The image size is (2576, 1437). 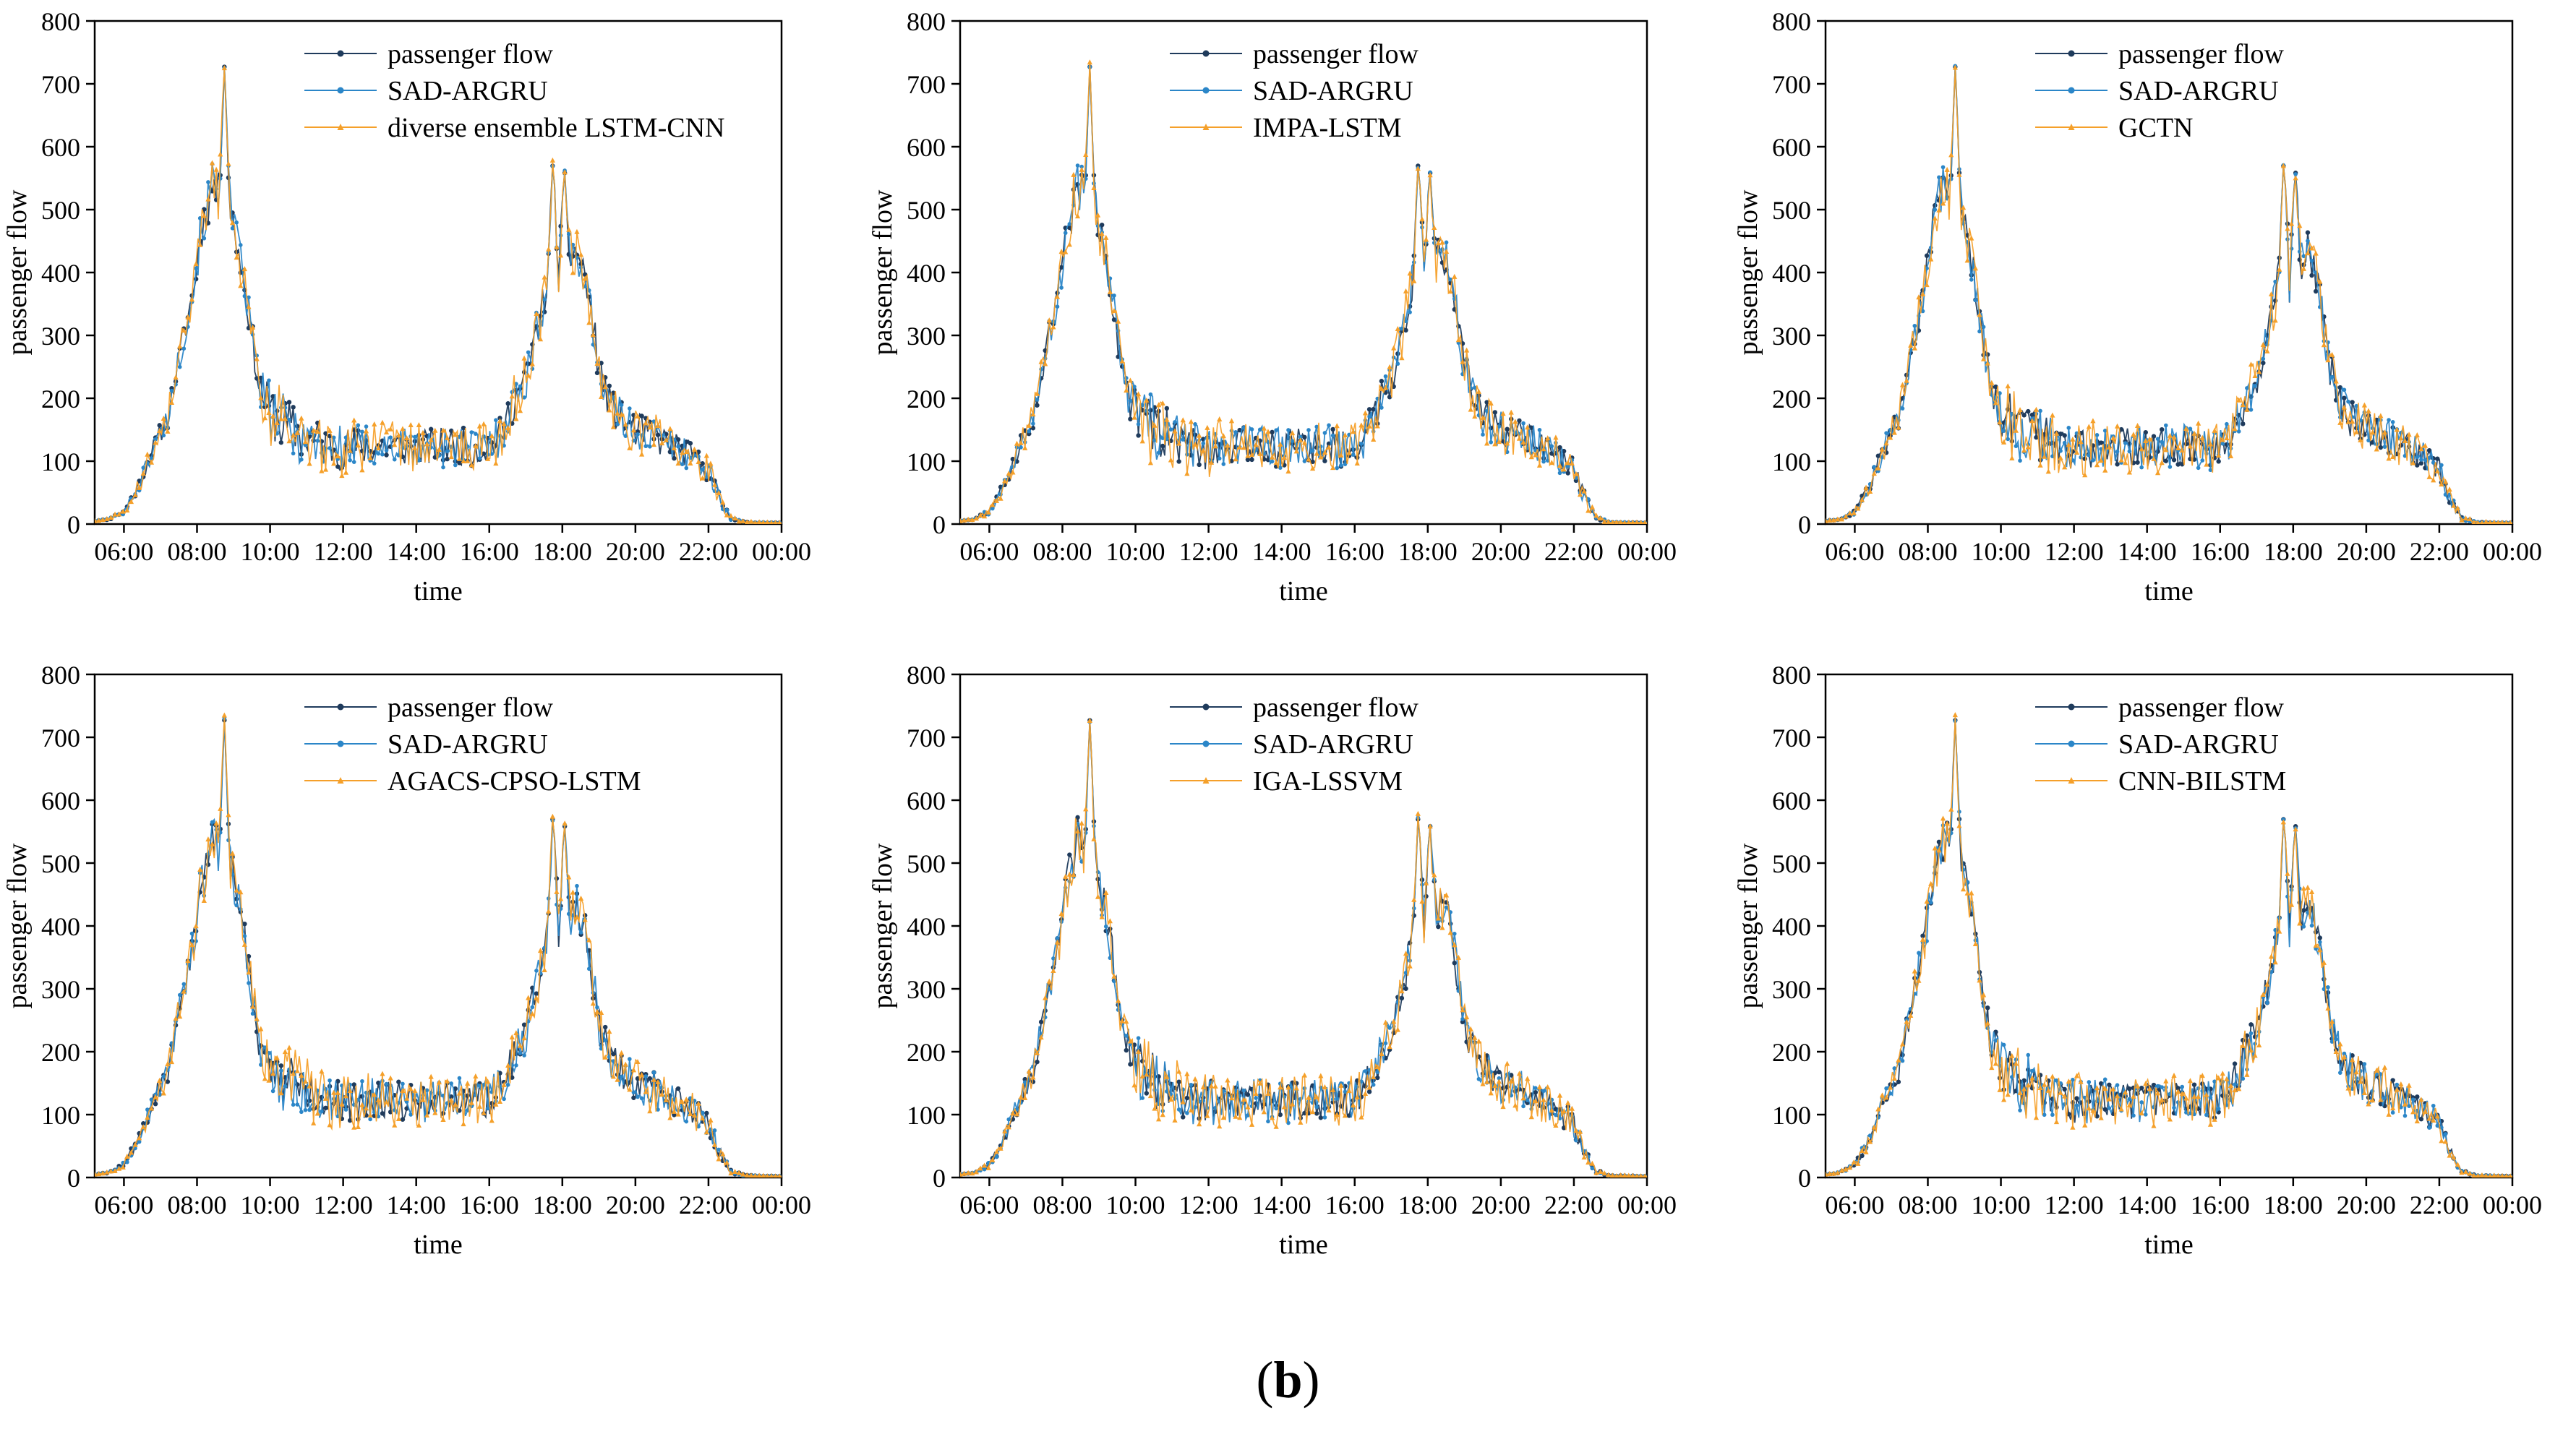 What do you see at coordinates (1355, 551) in the screenshot?
I see `x-tick-label: 16:00` at bounding box center [1355, 551].